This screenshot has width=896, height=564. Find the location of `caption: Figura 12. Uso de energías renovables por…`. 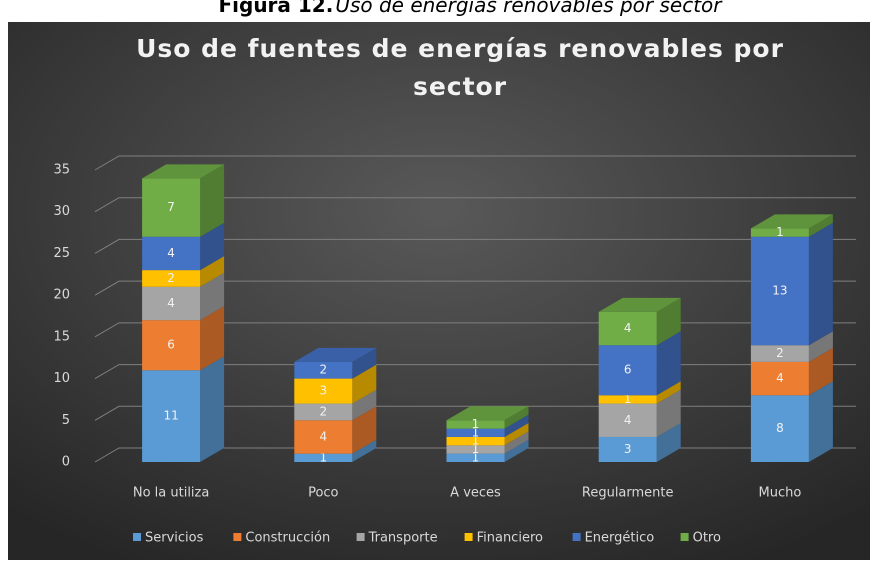

caption: Figura 12. Uso de energías renovables por… is located at coordinates (470, 8).